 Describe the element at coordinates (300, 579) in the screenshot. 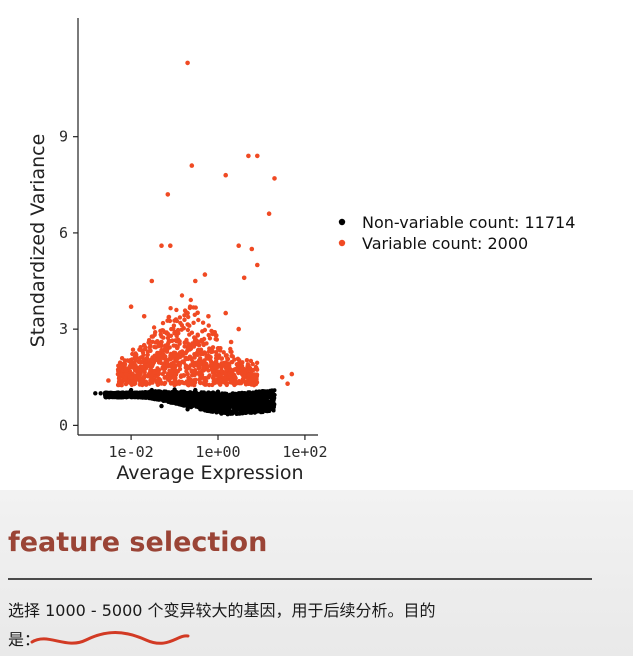

I see `title-divider` at that location.